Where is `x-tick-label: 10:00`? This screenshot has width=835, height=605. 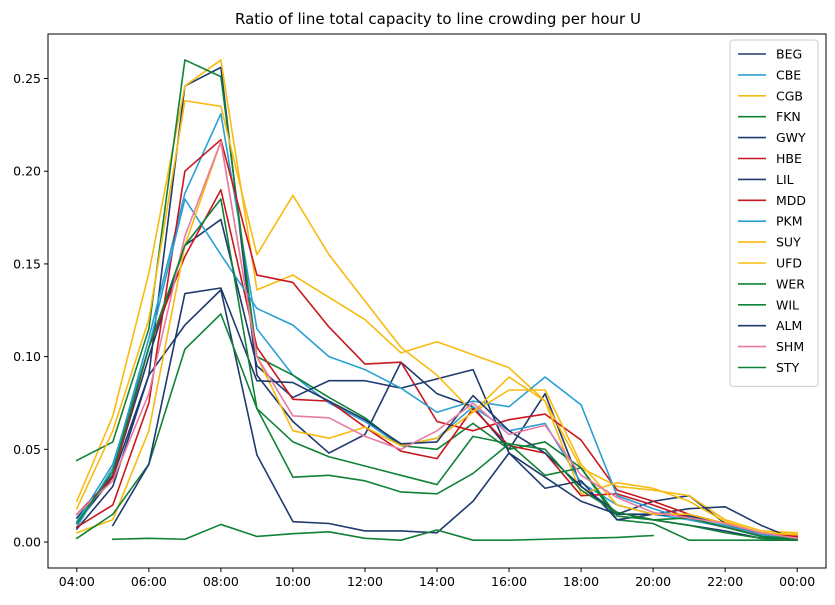
x-tick-label: 10:00 is located at coordinates (293, 581).